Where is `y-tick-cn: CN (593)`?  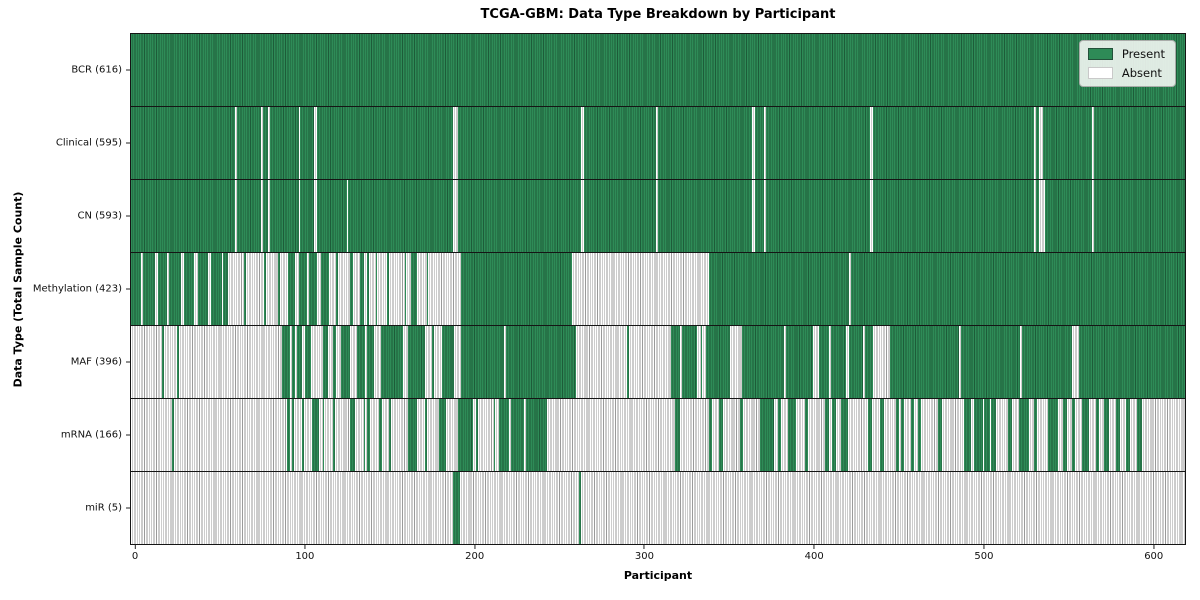 y-tick-cn: CN (593) is located at coordinates (103, 215).